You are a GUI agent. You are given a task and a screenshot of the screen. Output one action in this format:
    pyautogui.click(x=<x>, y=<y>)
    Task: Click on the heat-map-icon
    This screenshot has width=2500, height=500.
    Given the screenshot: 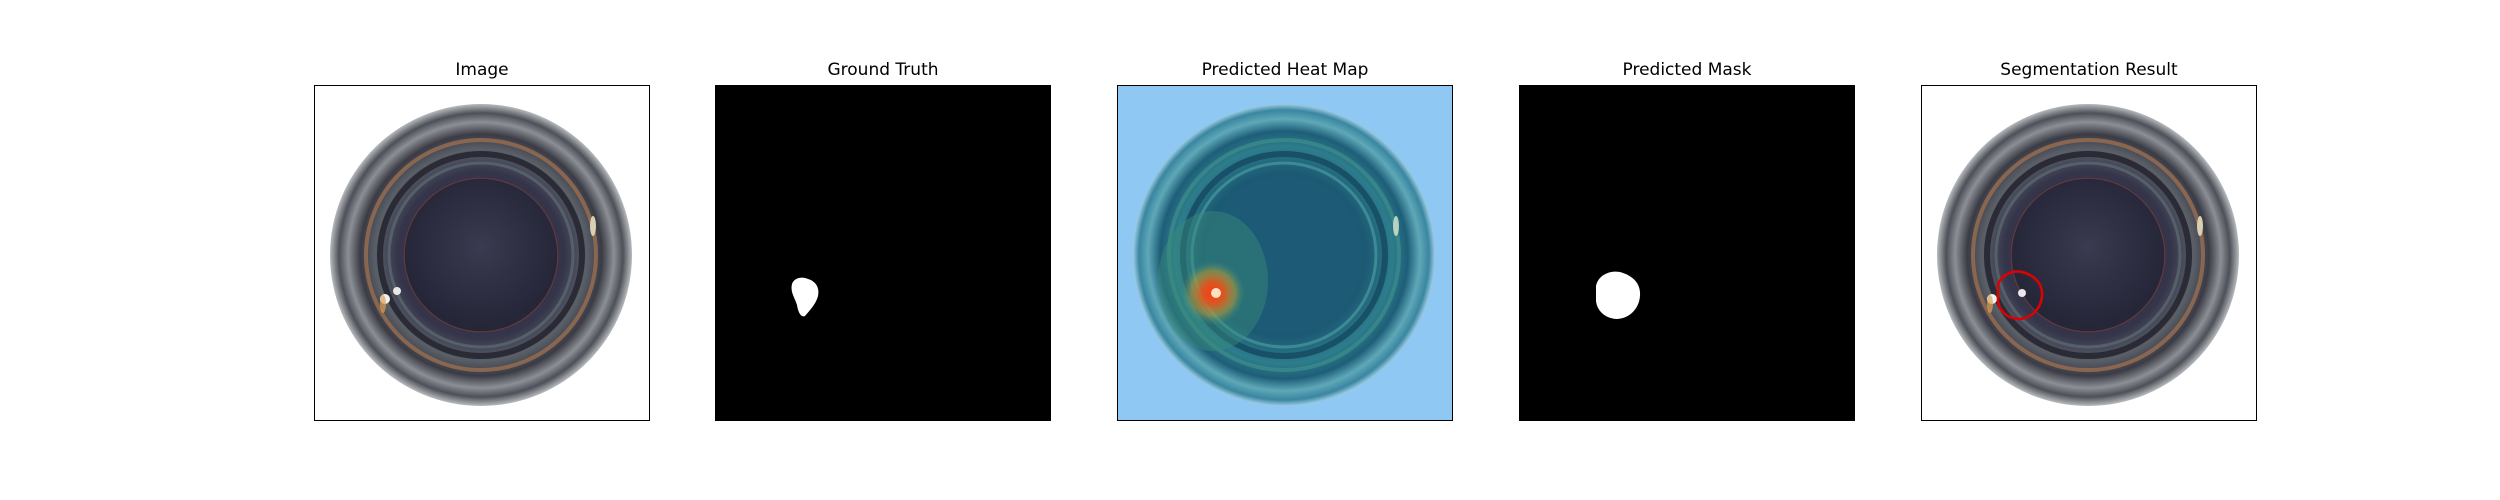 What is the action you would take?
    pyautogui.click(x=1285, y=253)
    